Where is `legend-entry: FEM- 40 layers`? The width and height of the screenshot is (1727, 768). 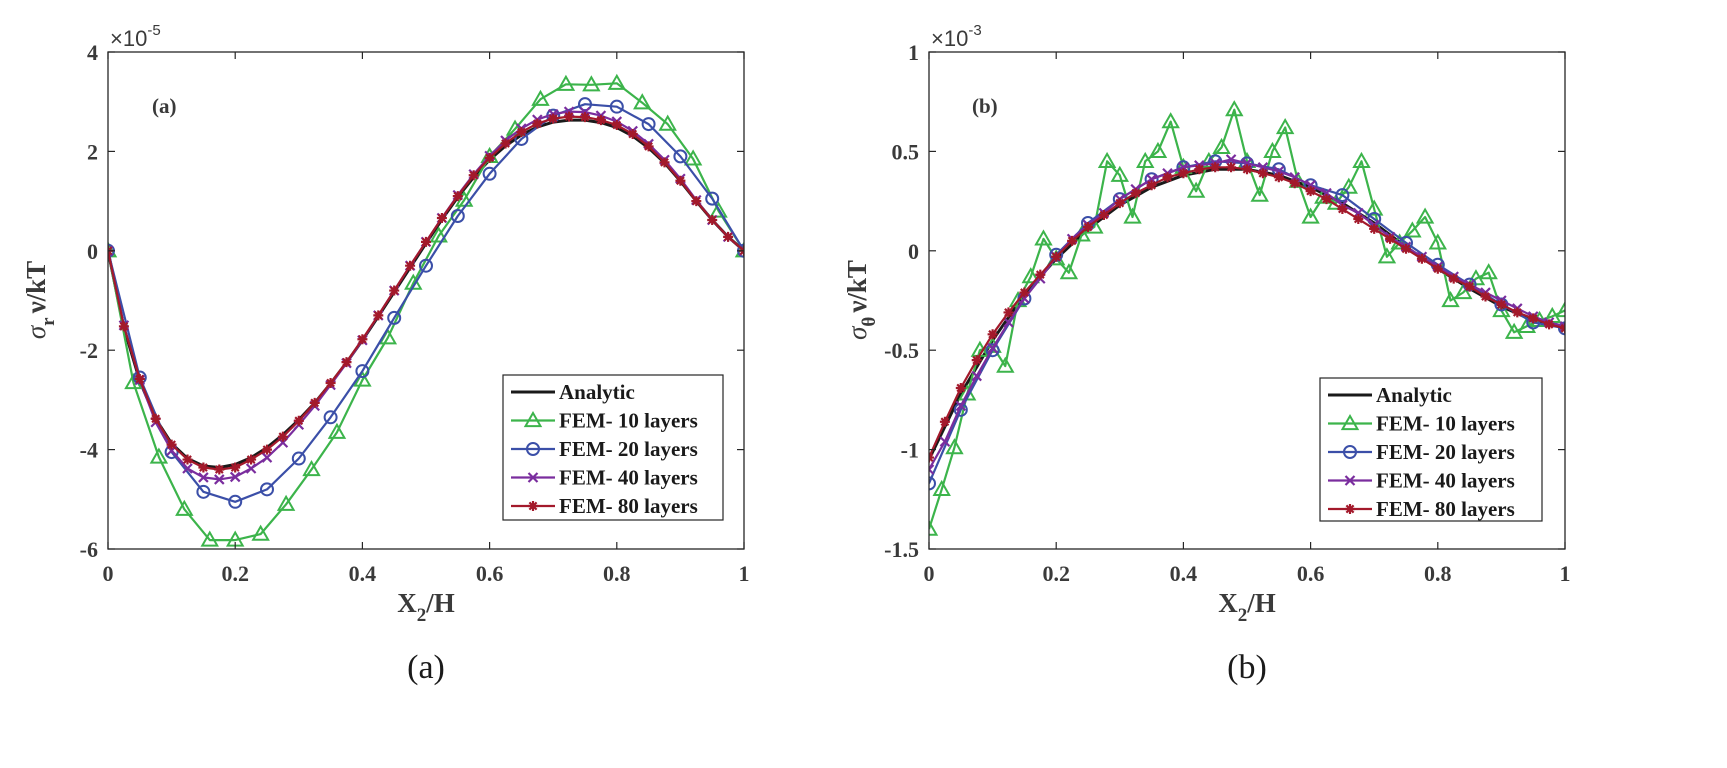
legend-entry: FEM- 40 layers is located at coordinates (1445, 481).